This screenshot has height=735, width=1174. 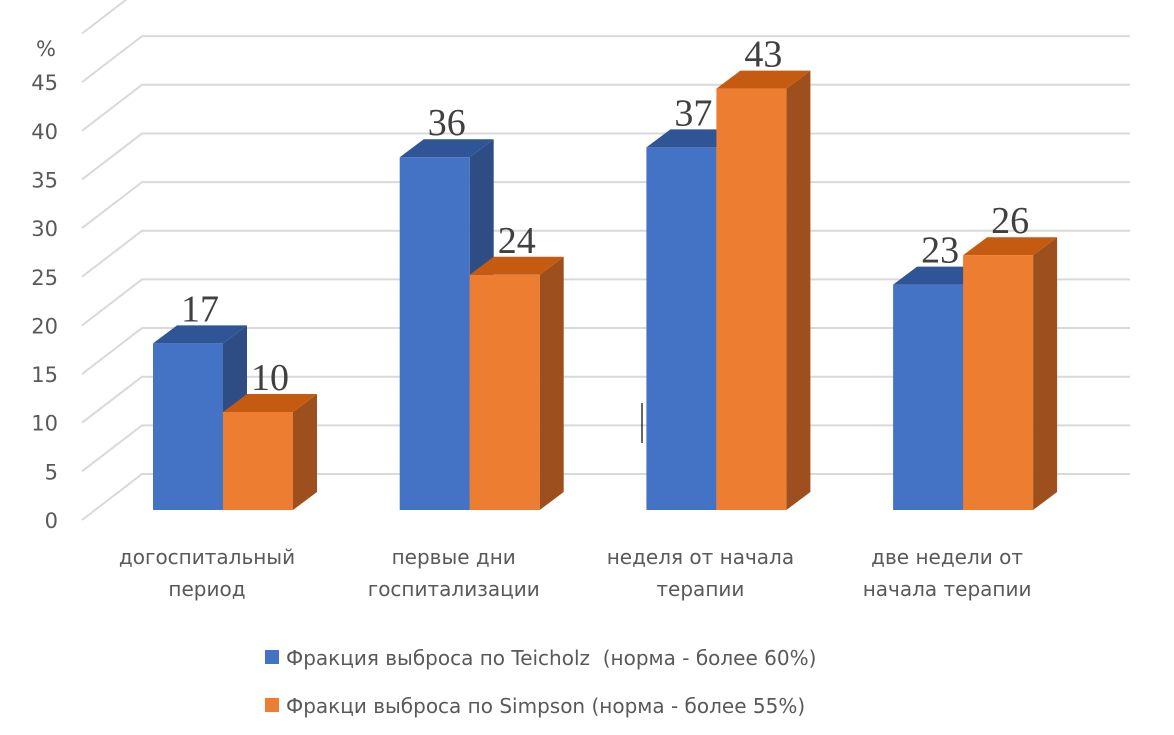 What do you see at coordinates (272, 705) in the screenshot?
I see `legend-swatch-simpson` at bounding box center [272, 705].